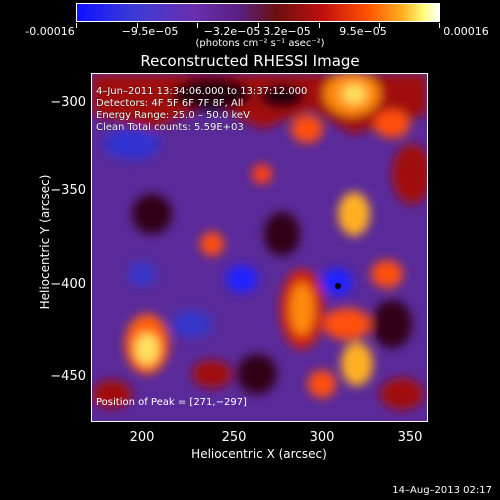 This screenshot has height=500, width=500. What do you see at coordinates (442, 490) in the screenshot?
I see `date-stamp: 14–Aug–2013 02:17` at bounding box center [442, 490].